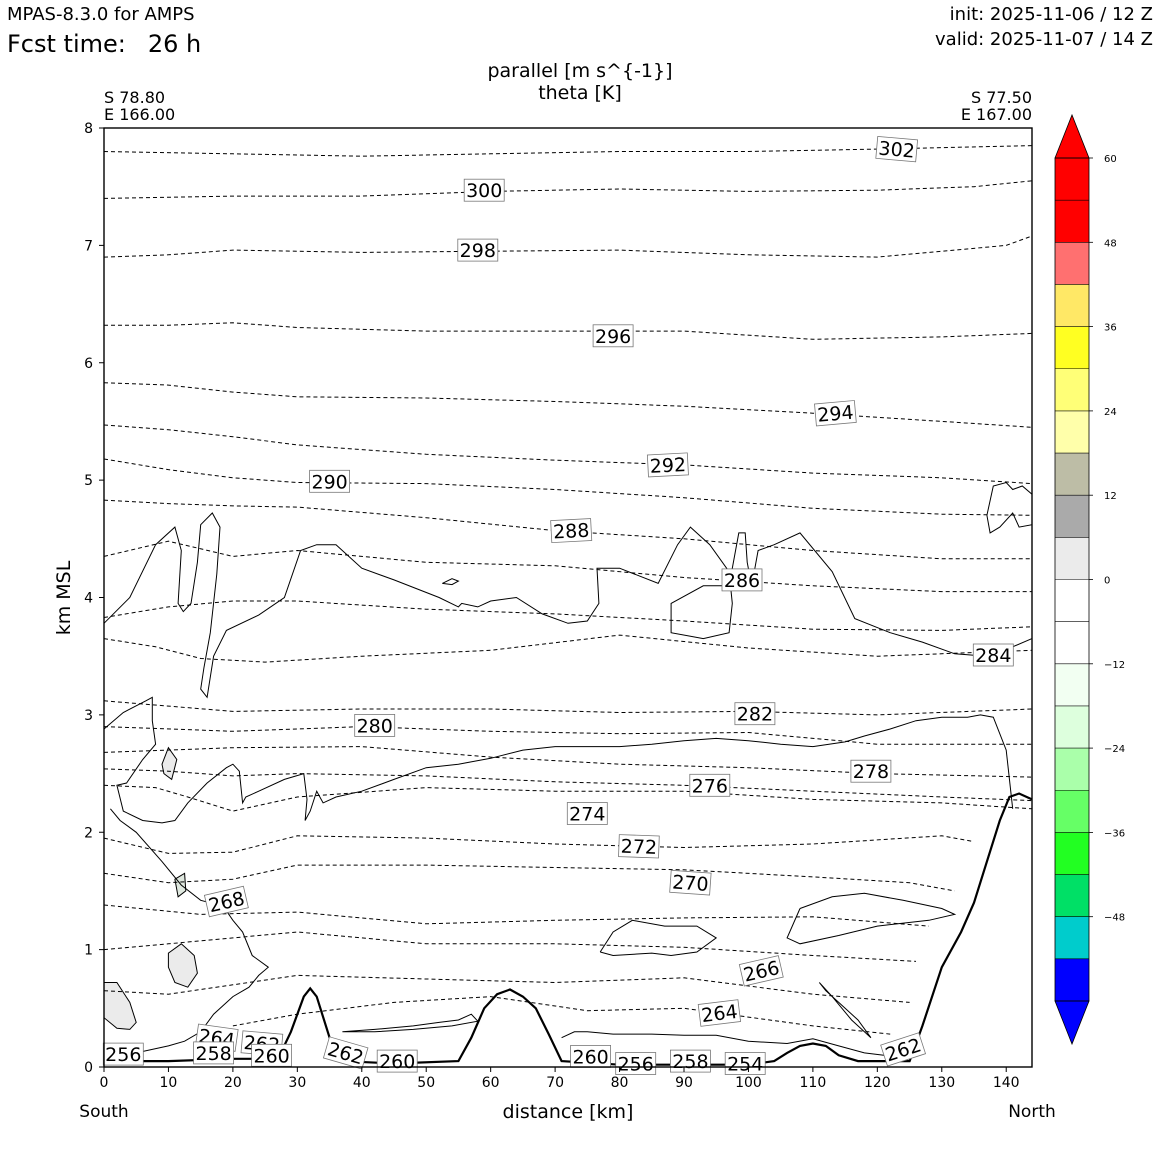  I want to click on y-tick-label: 1, so click(88, 951).